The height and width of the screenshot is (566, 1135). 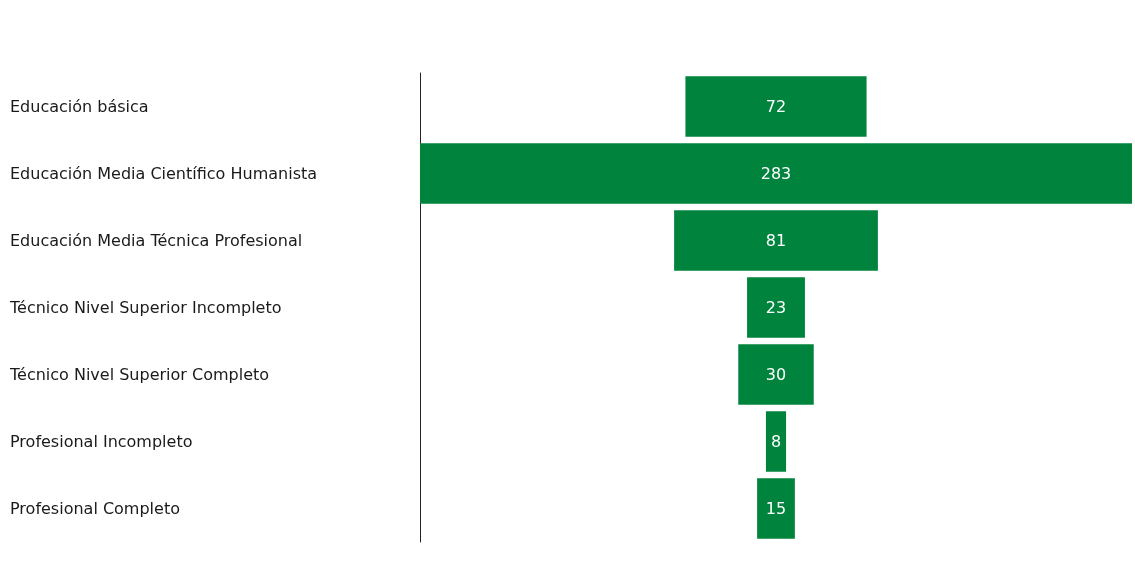 I want to click on data-label: 30, so click(x=776, y=374).